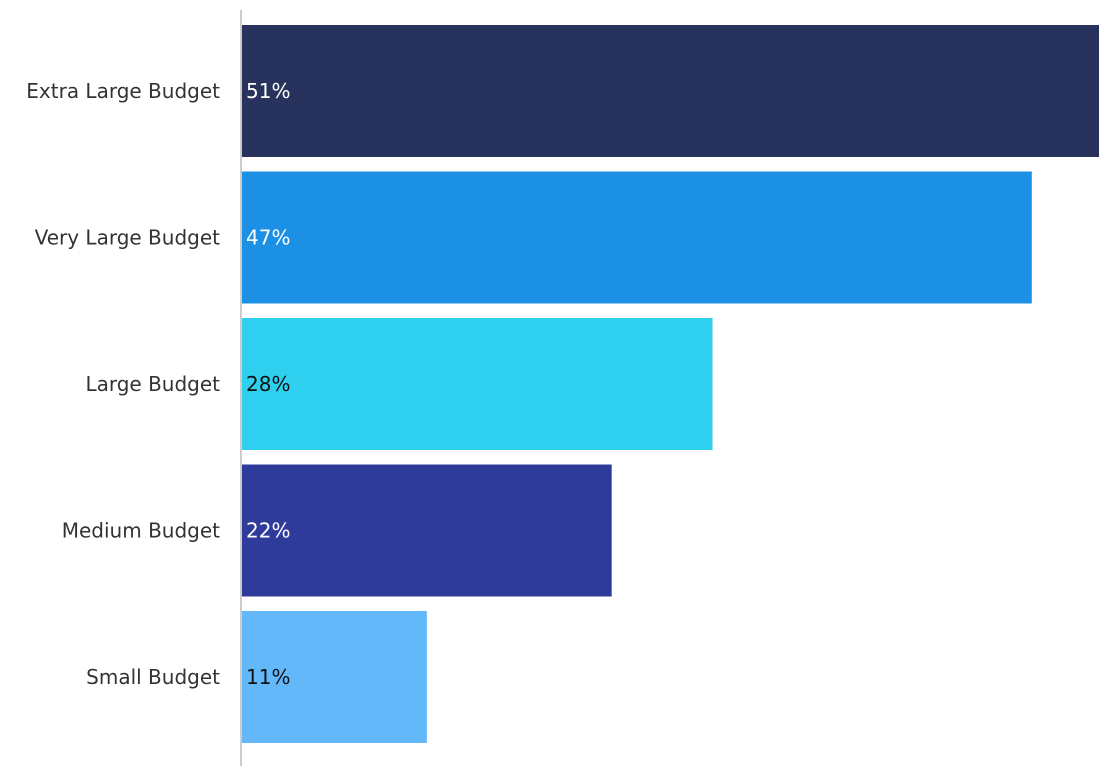 Image resolution: width=1099 pixels, height=770 pixels. I want to click on data-label-2: 28%, so click(268, 384).